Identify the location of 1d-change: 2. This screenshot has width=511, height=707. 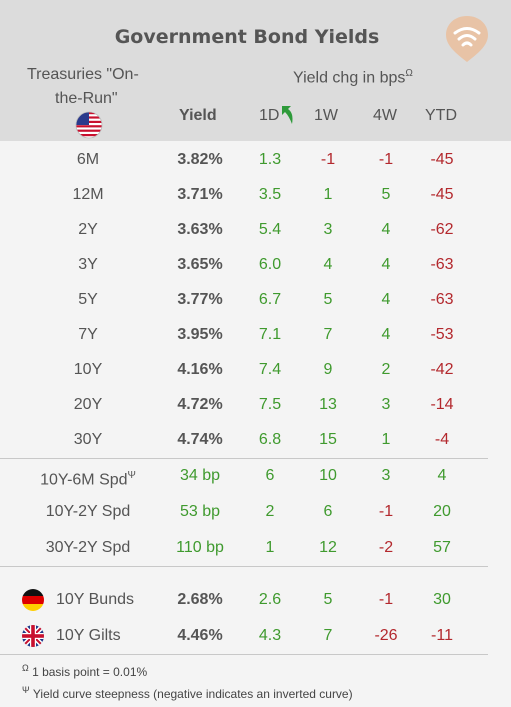
(270, 511).